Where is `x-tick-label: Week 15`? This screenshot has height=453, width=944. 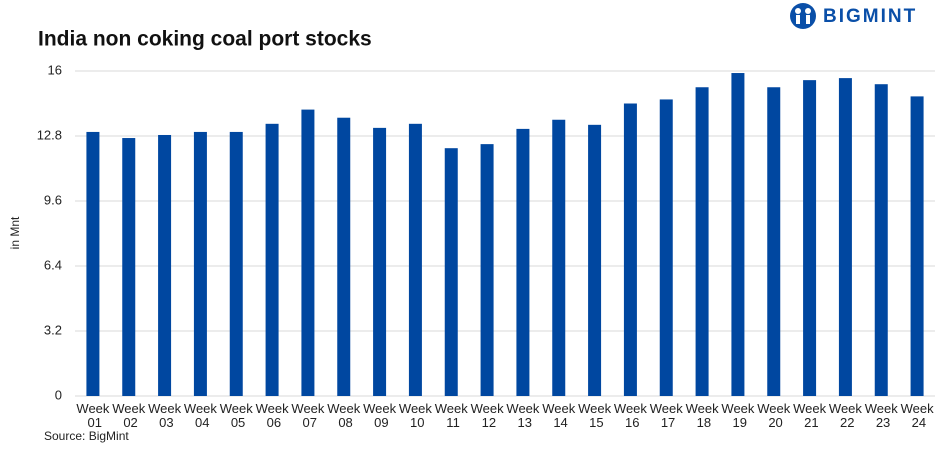
x-tick-label: Week 15 is located at coordinates (594, 415).